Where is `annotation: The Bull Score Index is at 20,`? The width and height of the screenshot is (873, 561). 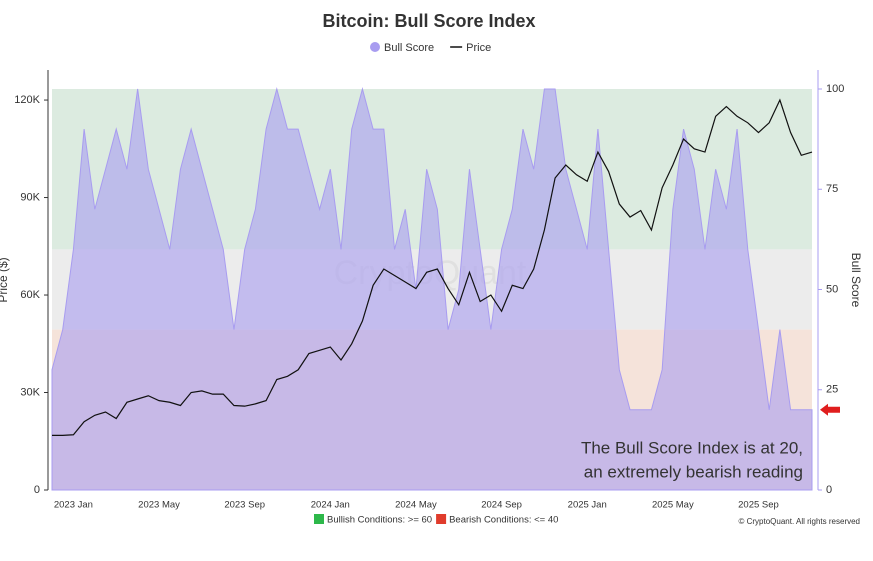 annotation: The Bull Score Index is at 20, is located at coordinates (692, 447).